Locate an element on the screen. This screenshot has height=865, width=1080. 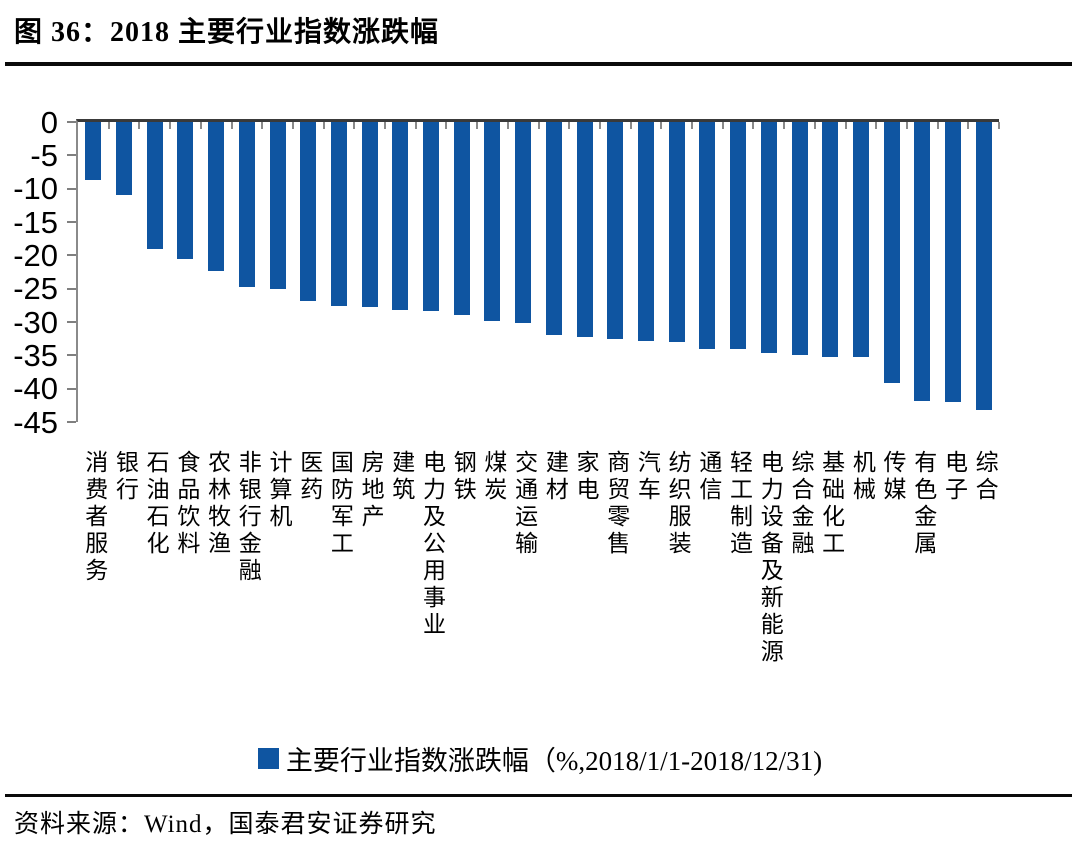
y-tick-label: -35 is located at coordinates (35, 355).